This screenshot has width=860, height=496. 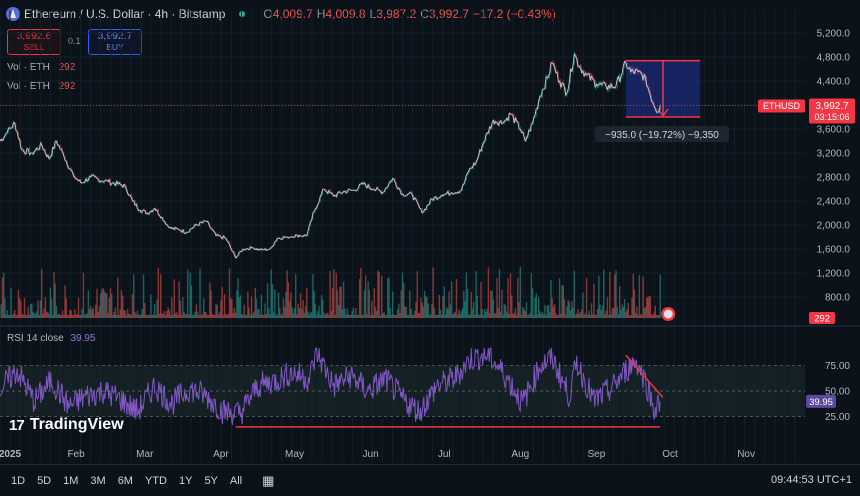 What do you see at coordinates (268, 481) in the screenshot?
I see `calendar-icon: ▦` at bounding box center [268, 481].